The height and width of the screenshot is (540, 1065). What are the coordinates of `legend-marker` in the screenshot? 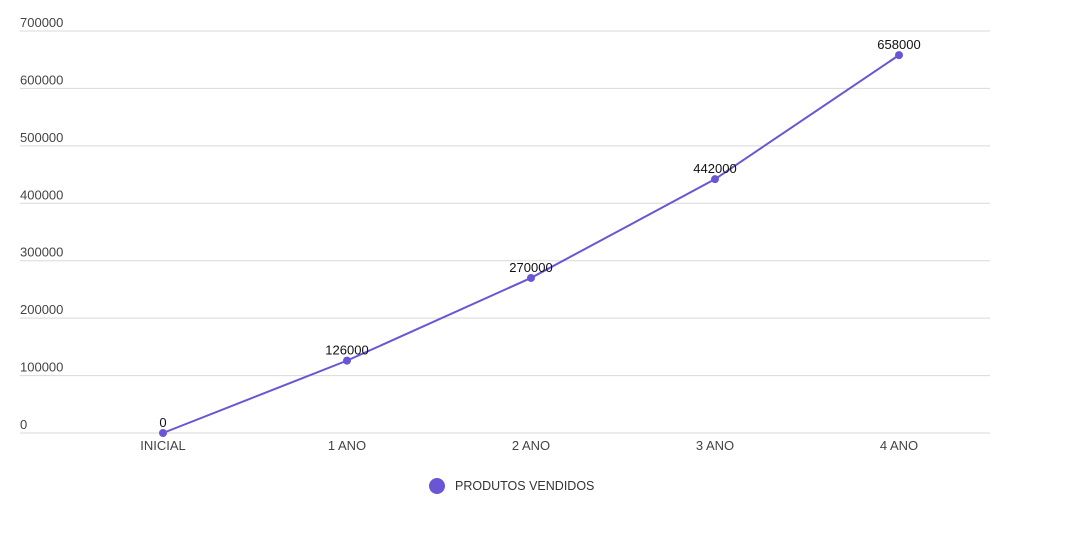 It's located at (437, 486).